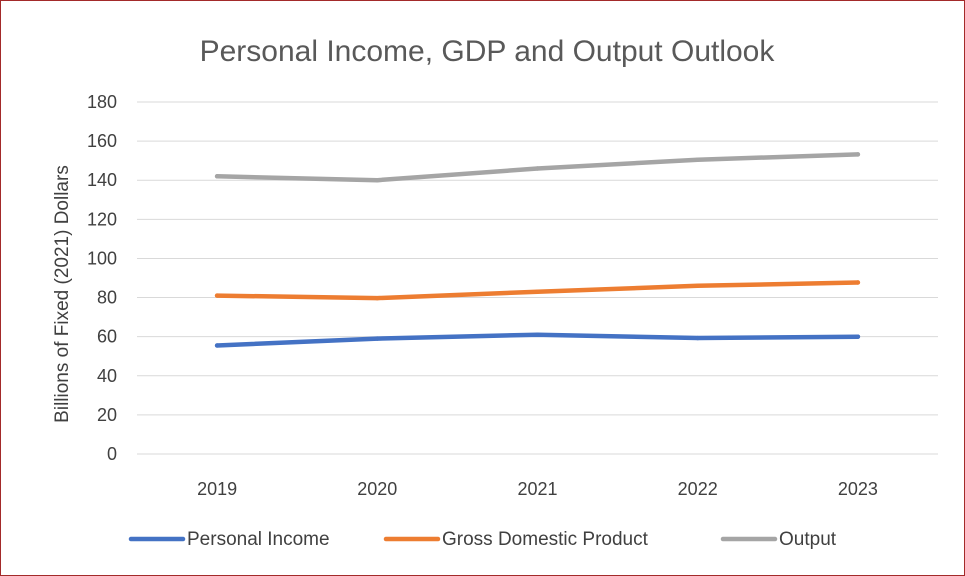 Image resolution: width=965 pixels, height=576 pixels. Describe the element at coordinates (102, 219) in the screenshot. I see `y-tick-label: 120` at that location.